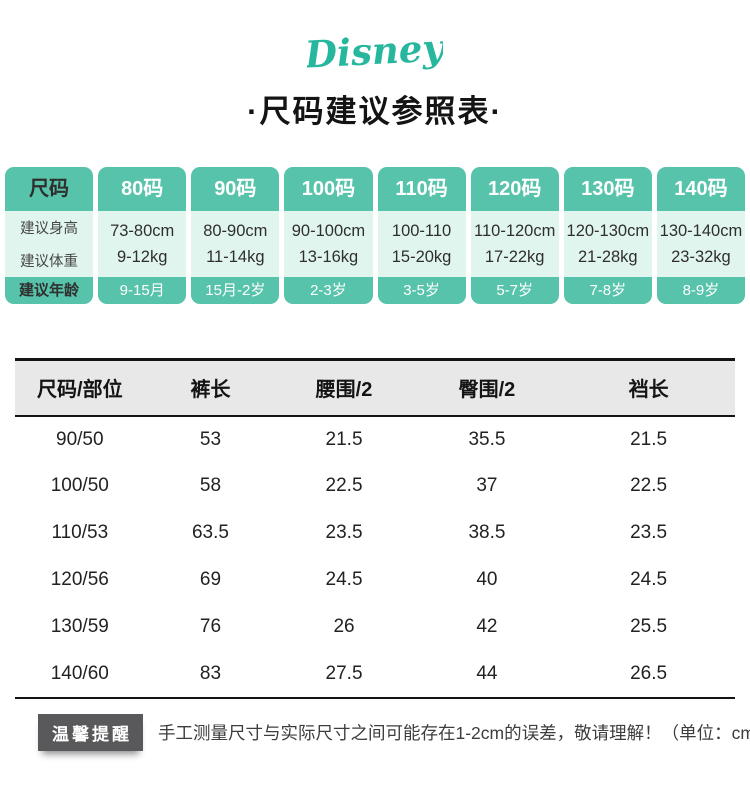  What do you see at coordinates (142, 189) in the screenshot?
I see `size-card-header: 80码` at bounding box center [142, 189].